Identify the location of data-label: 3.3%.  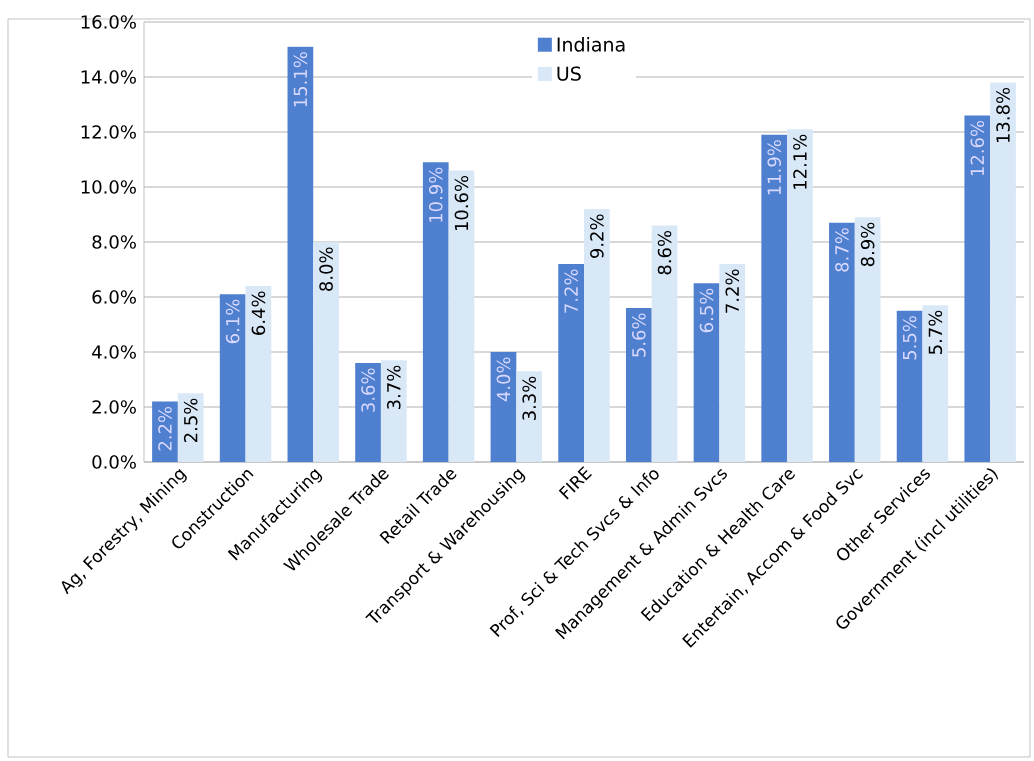
(529, 398).